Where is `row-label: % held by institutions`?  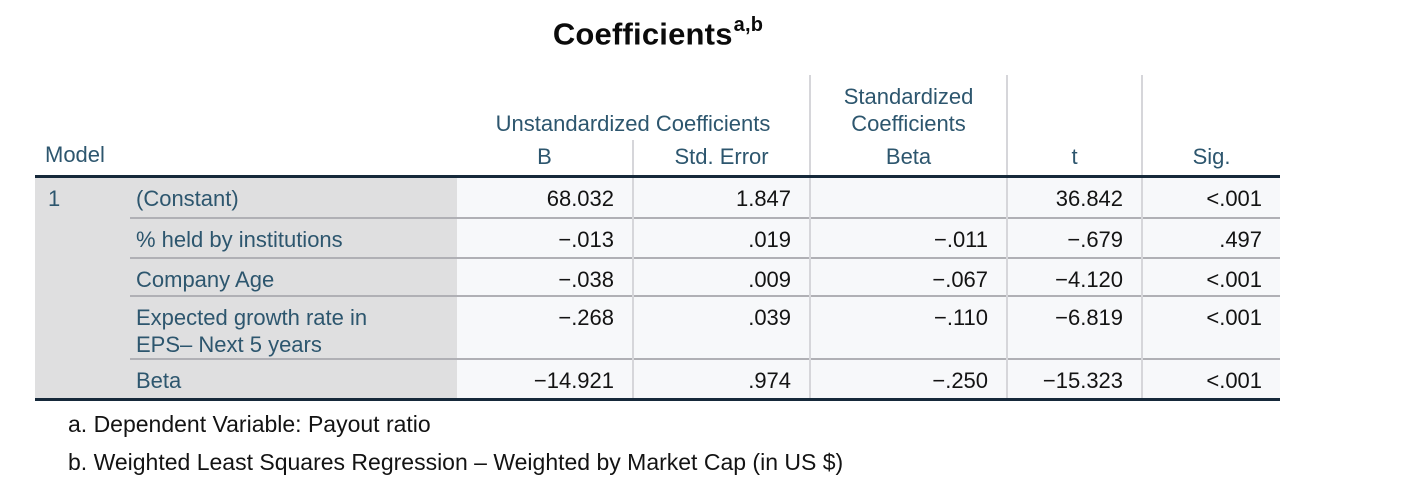
row-label: % held by institutions is located at coordinates (294, 237).